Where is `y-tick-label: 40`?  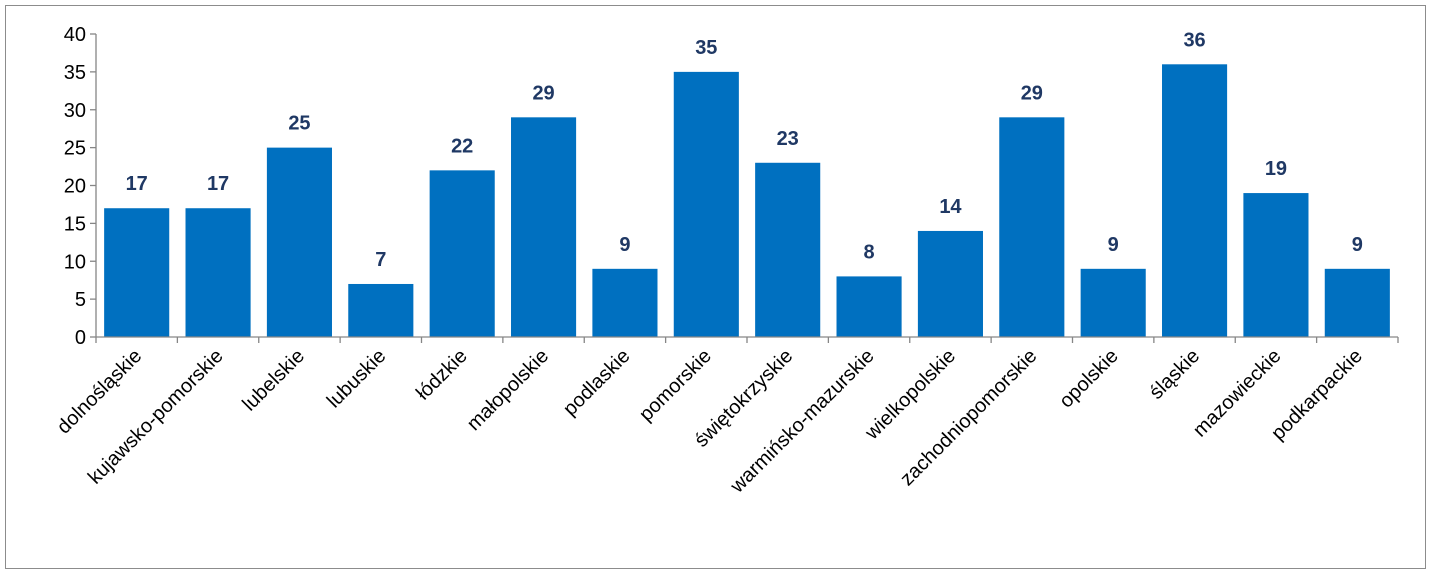
y-tick-label: 40 is located at coordinates (75, 35).